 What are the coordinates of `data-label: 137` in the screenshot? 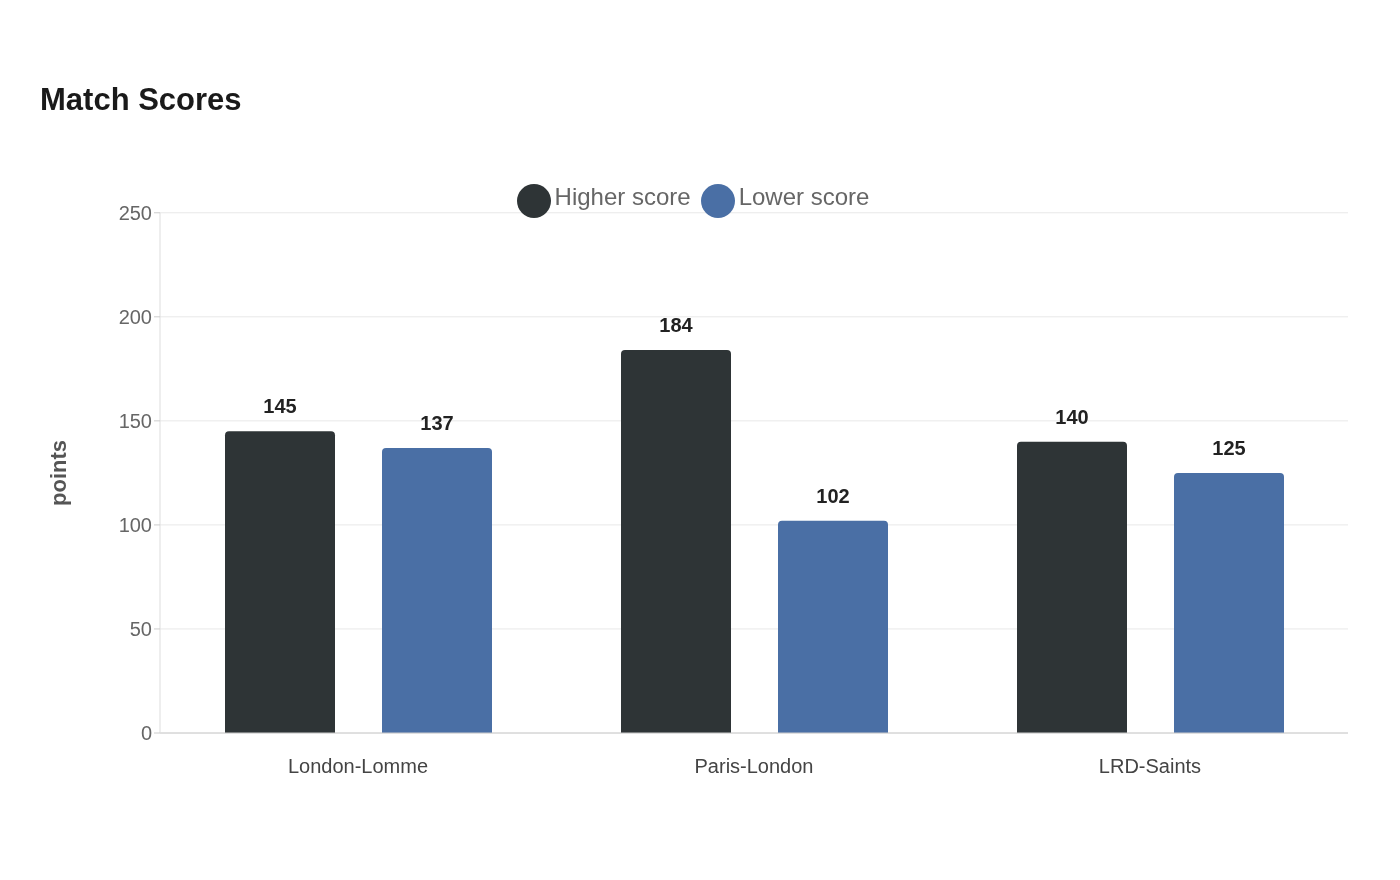 It's located at (437, 422).